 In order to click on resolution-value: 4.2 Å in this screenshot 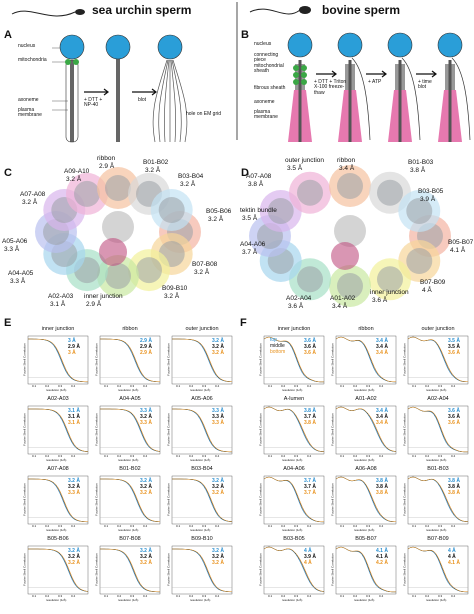, I will do `click(382, 563)`.